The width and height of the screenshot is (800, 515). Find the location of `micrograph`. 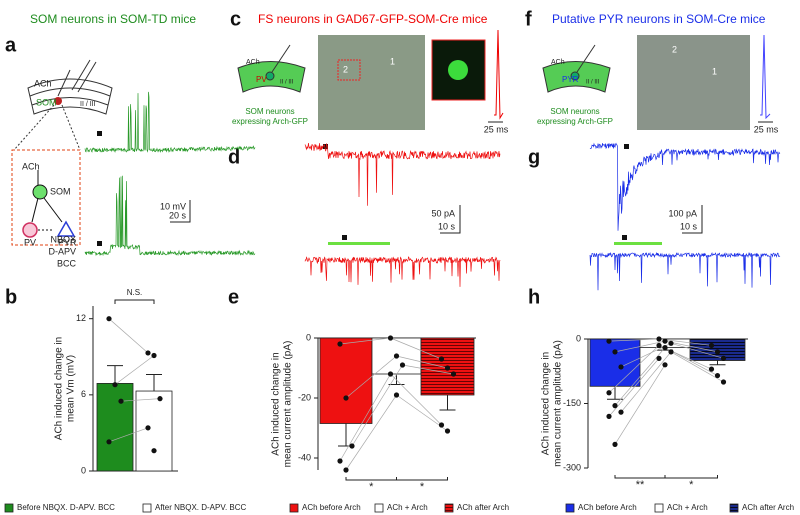

micrograph is located at coordinates (371, 82).